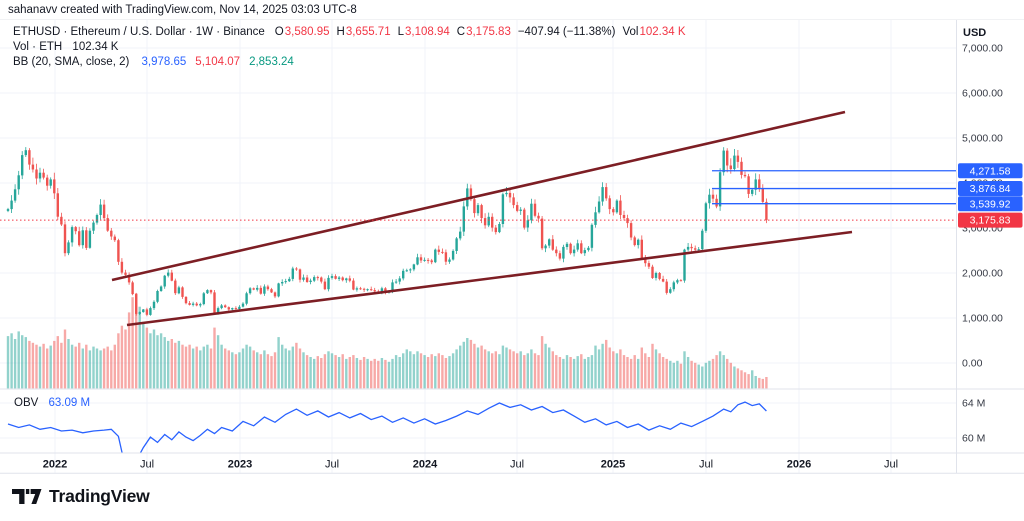  I want to click on bb-band-value: 2,853.24, so click(271, 62).